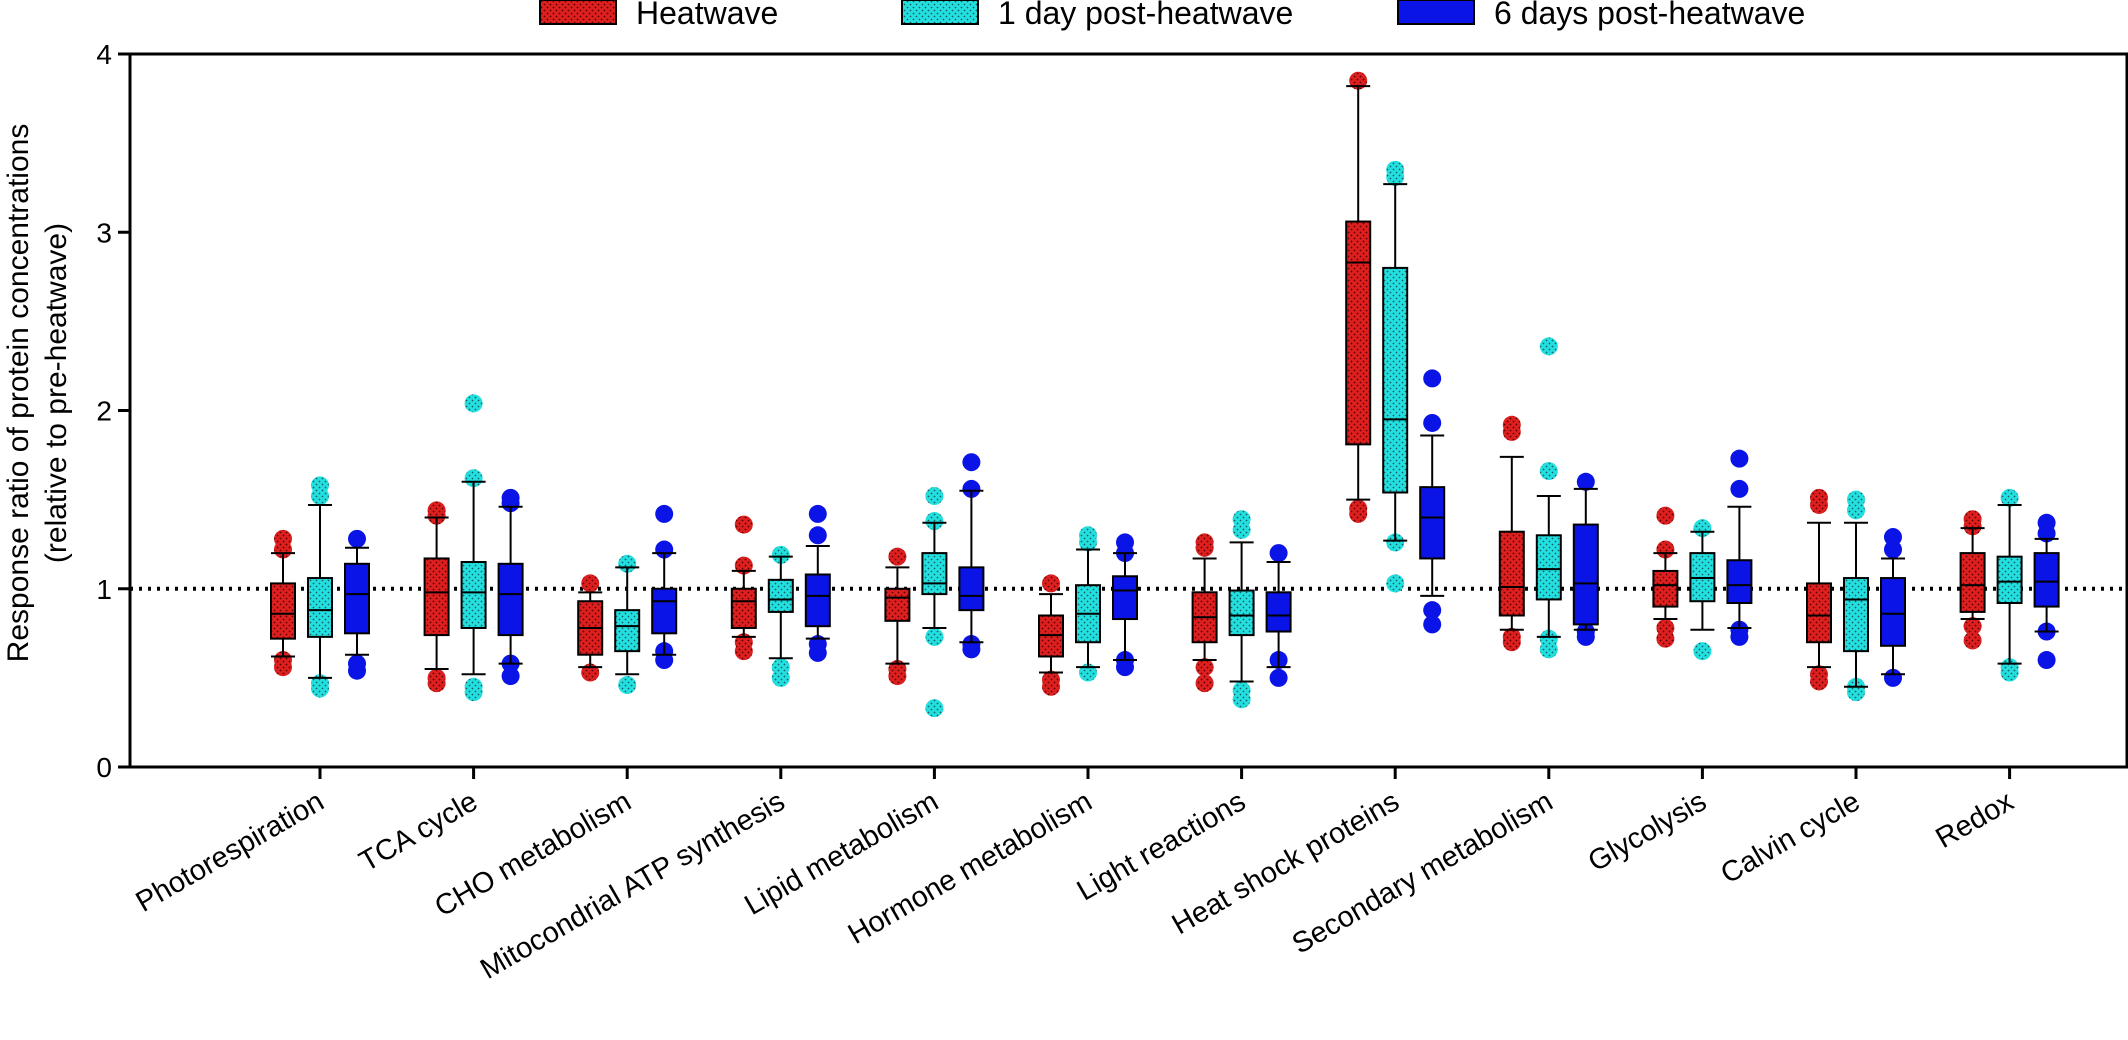  What do you see at coordinates (1145, 15) in the screenshot?
I see `legend-label: 1 day post-heatwave` at bounding box center [1145, 15].